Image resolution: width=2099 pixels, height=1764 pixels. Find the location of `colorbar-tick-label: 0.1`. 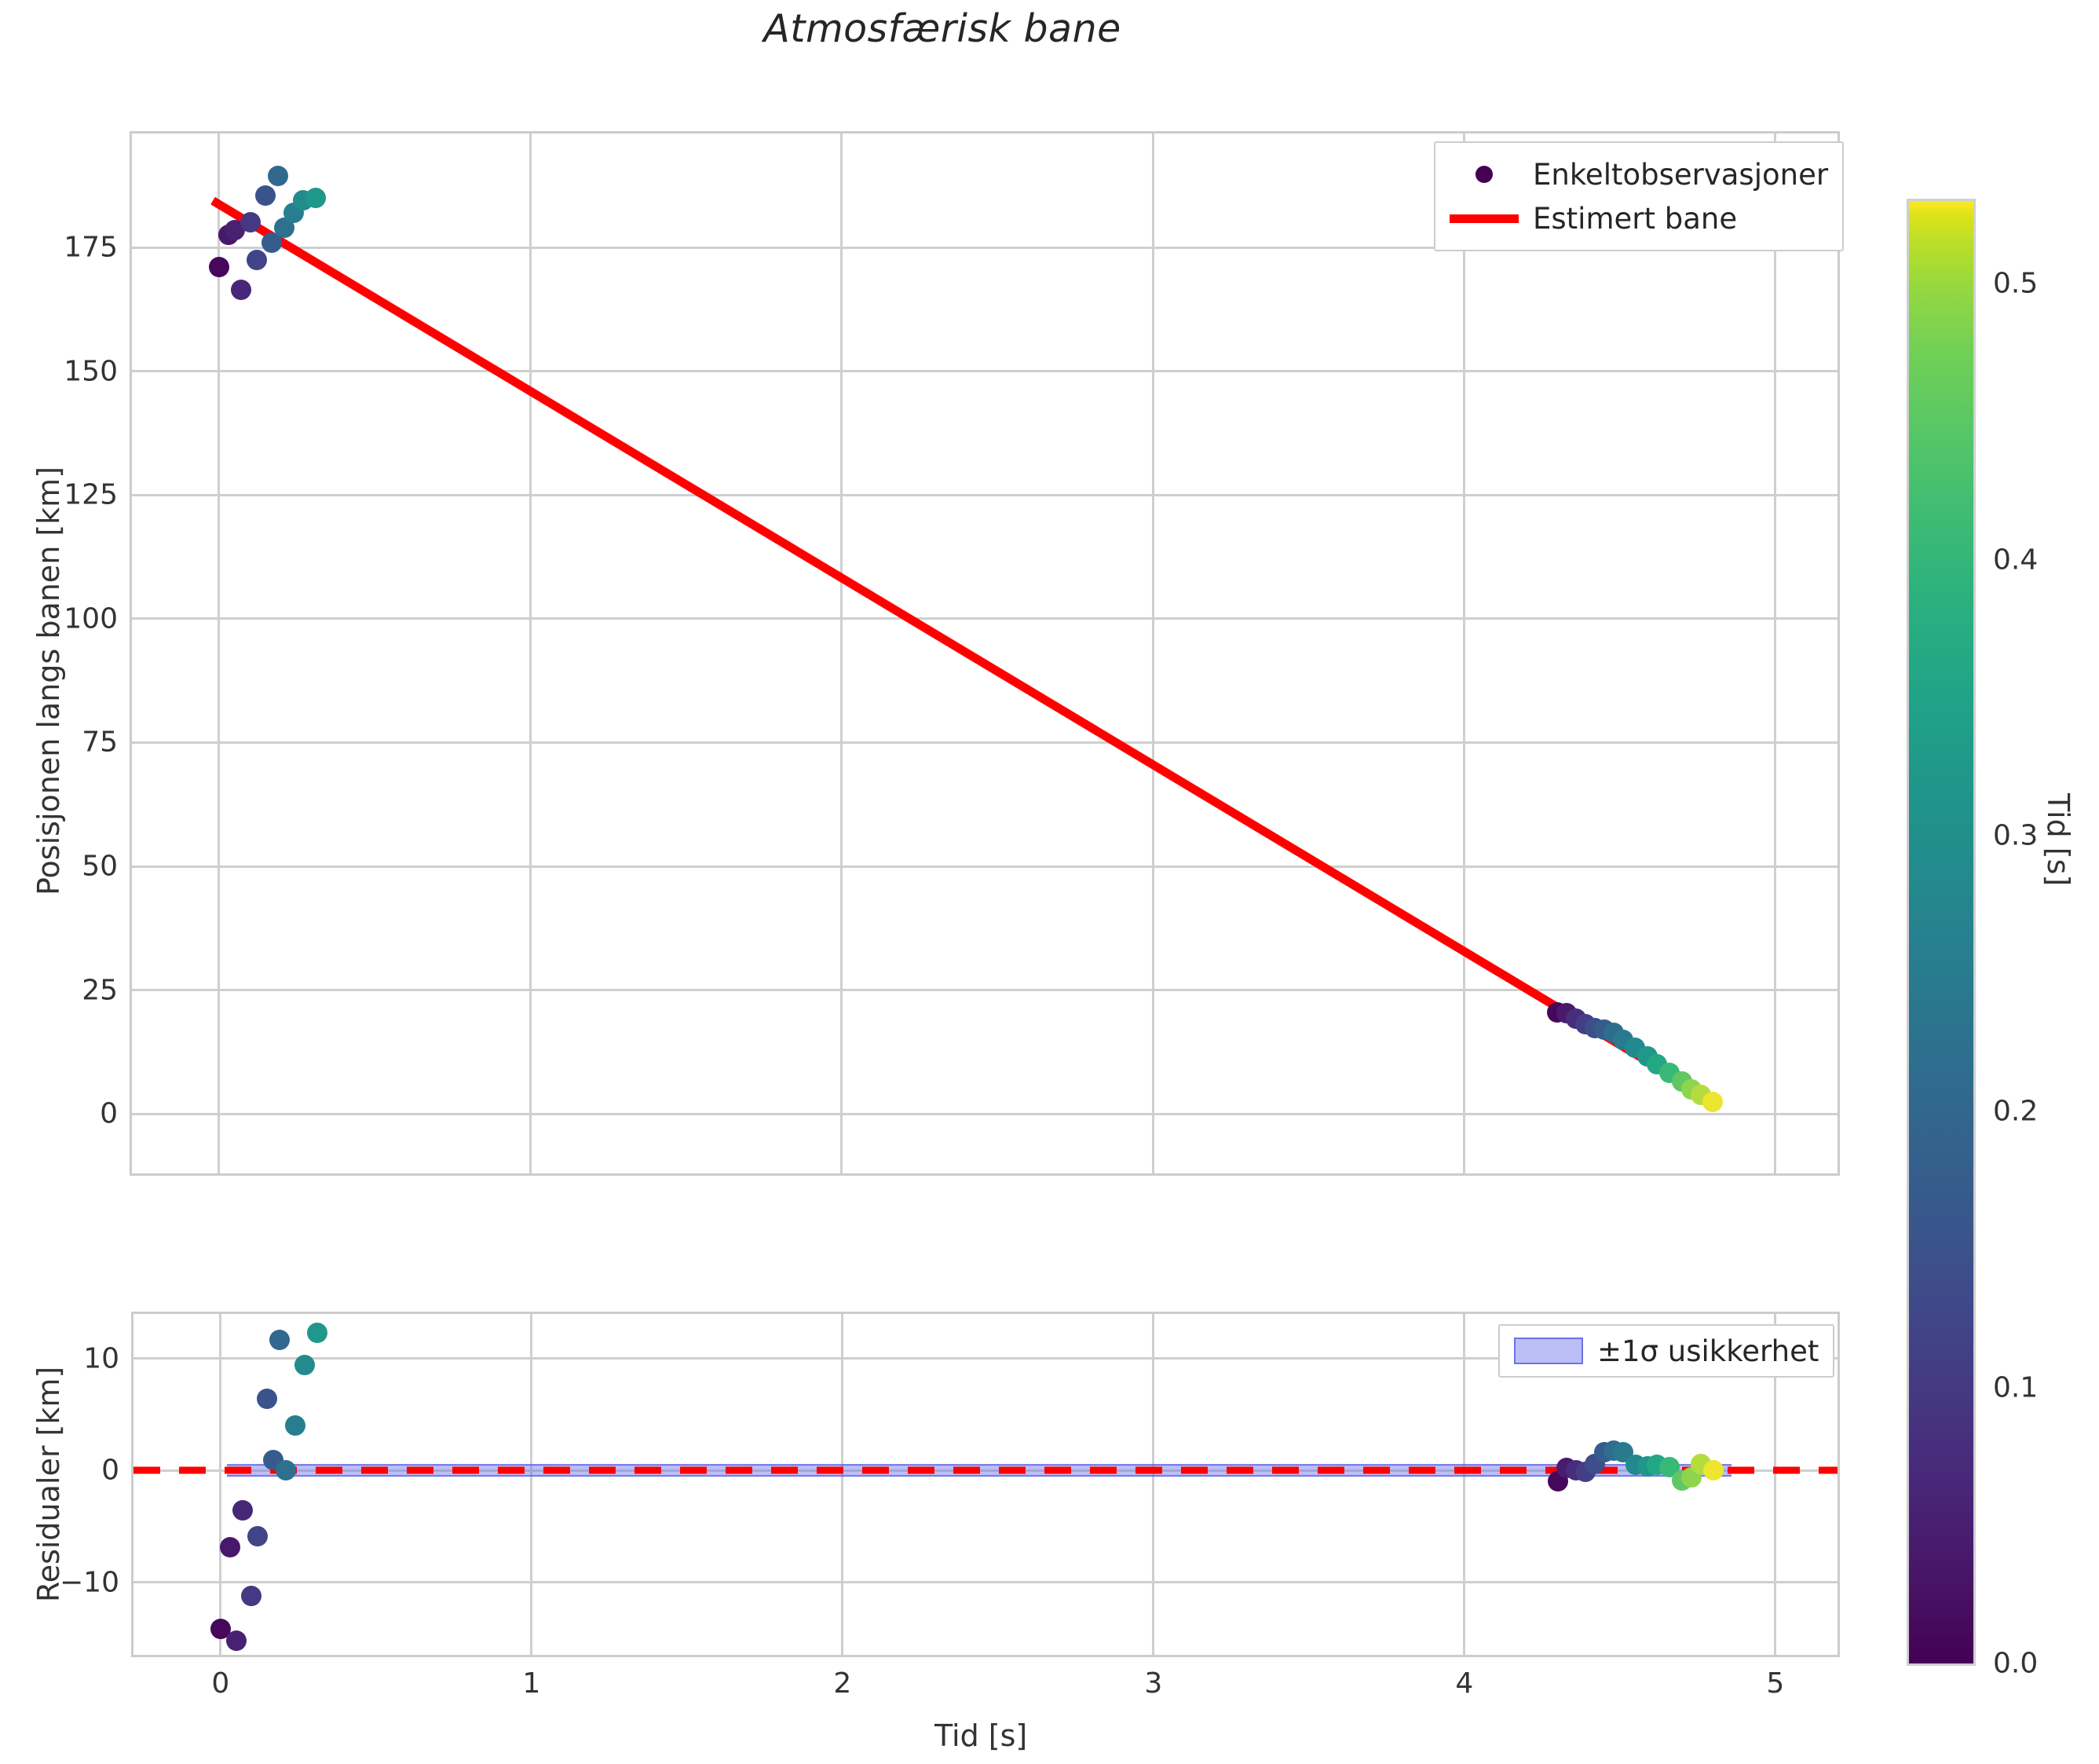

colorbar-tick-label: 0.1 is located at coordinates (2016, 1388).